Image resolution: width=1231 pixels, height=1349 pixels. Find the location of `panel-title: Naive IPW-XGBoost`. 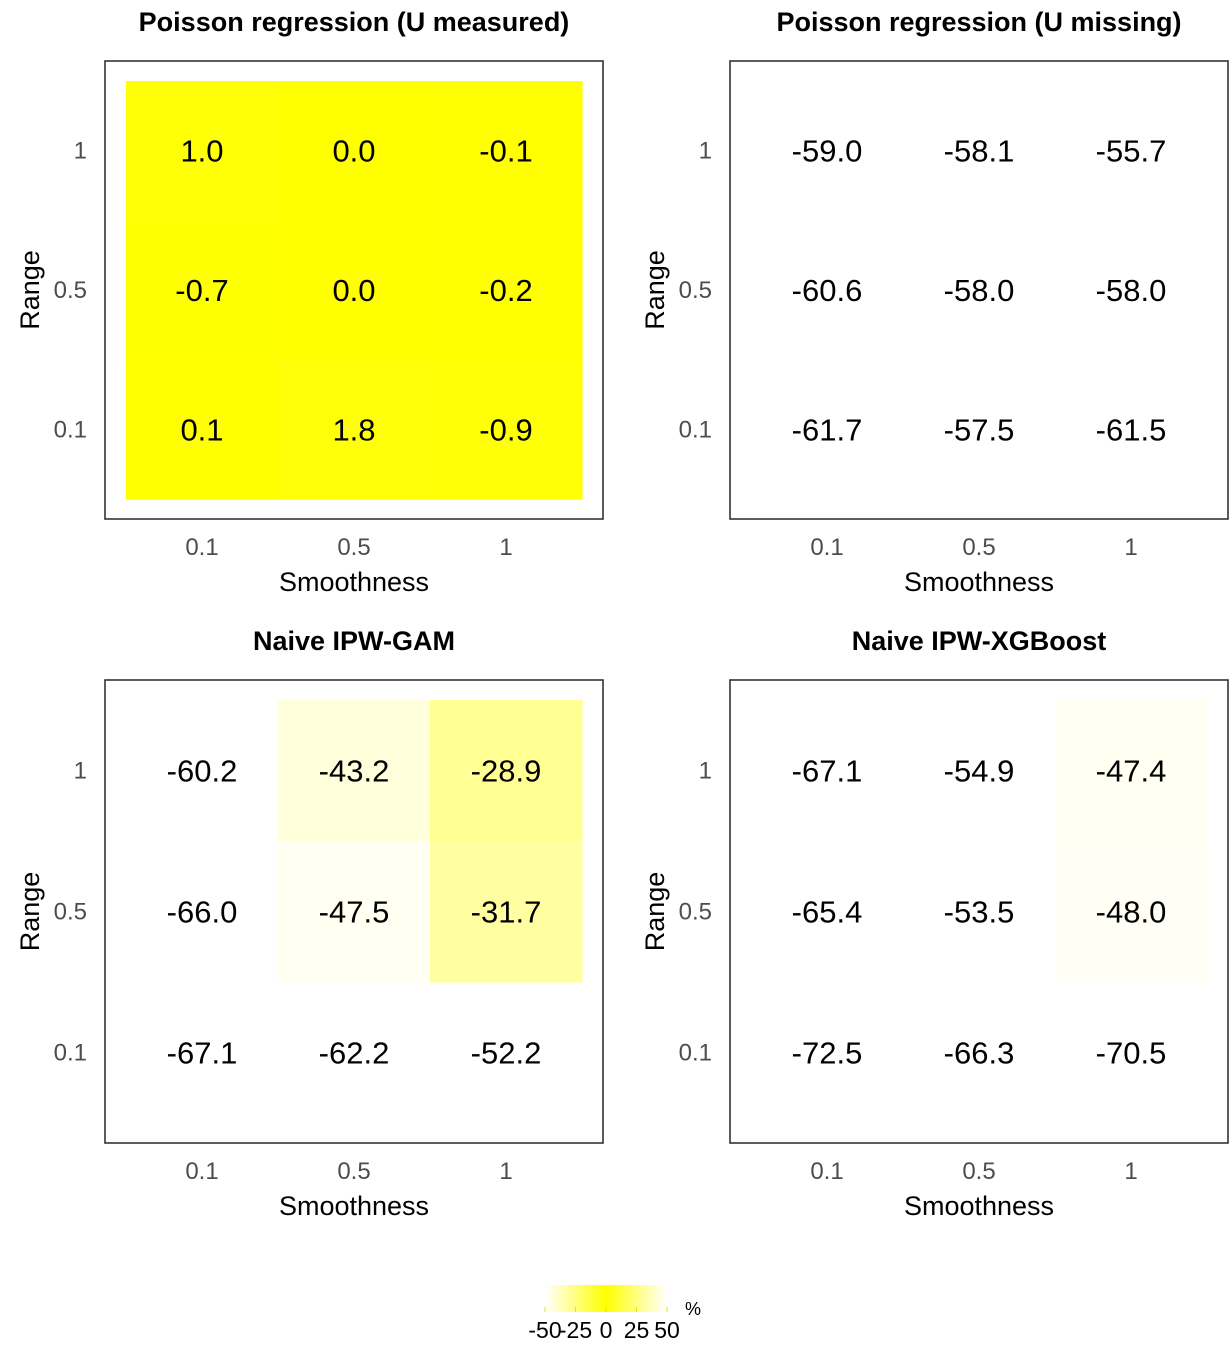

panel-title: Naive IPW-XGBoost is located at coordinates (979, 641).